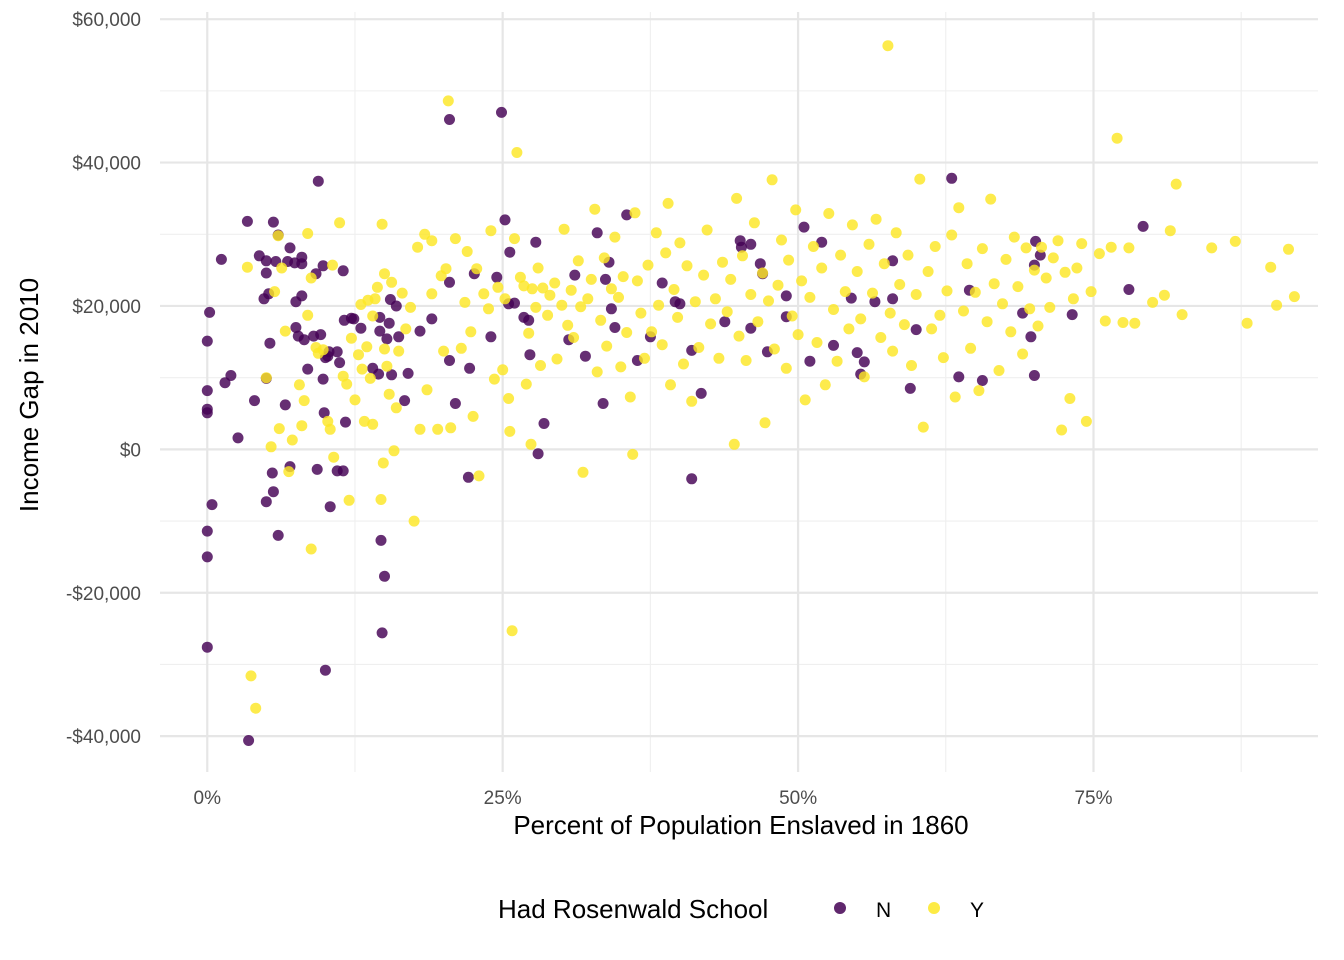 This screenshot has height=960, width=1344. What do you see at coordinates (840, 908) in the screenshot?
I see `legend-key-n` at bounding box center [840, 908].